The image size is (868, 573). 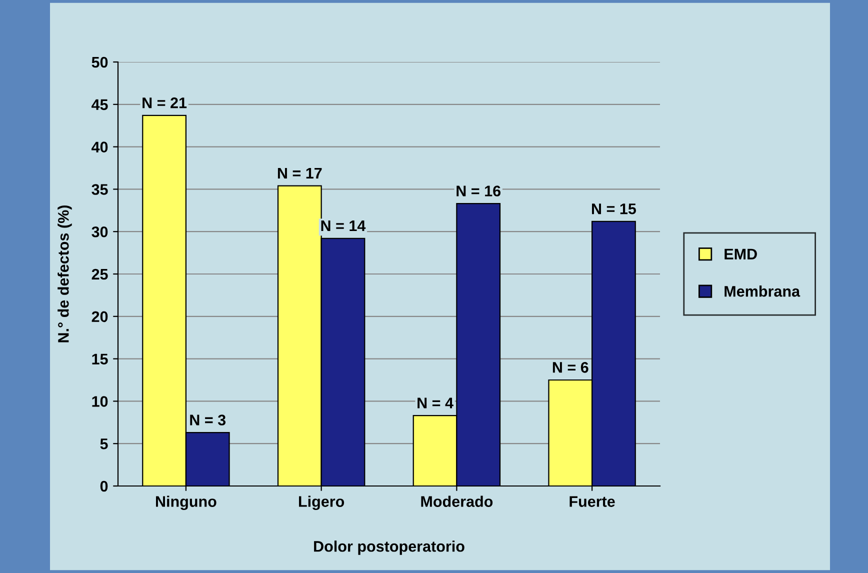 I want to click on annotation: N = 17, so click(x=300, y=173).